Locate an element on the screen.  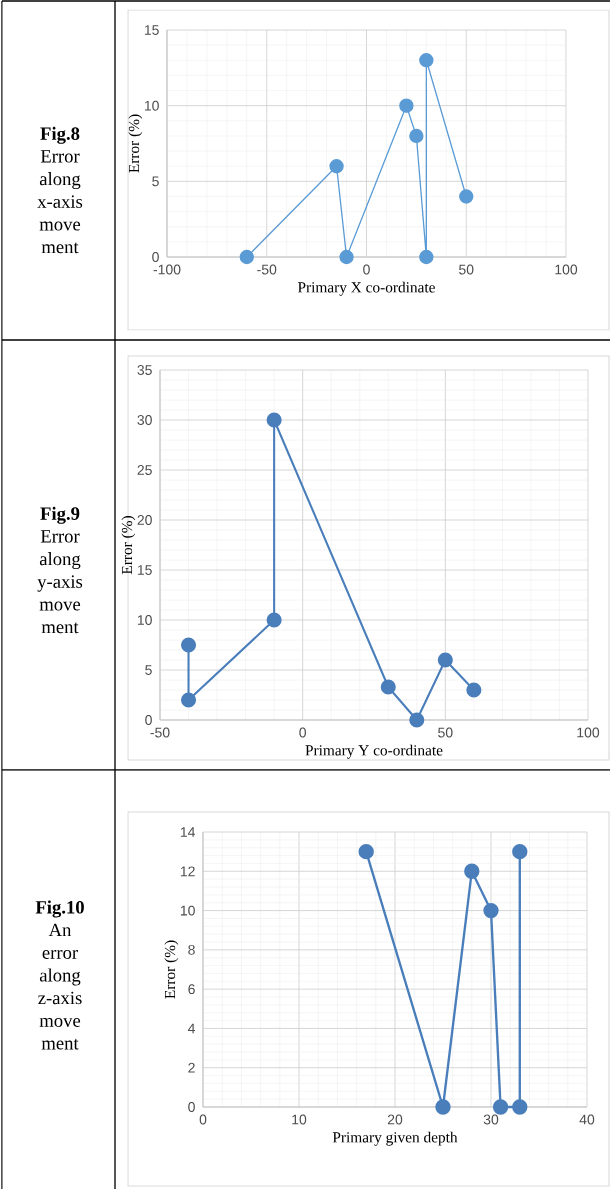
y-tick-label: 14 is located at coordinates (188, 832).